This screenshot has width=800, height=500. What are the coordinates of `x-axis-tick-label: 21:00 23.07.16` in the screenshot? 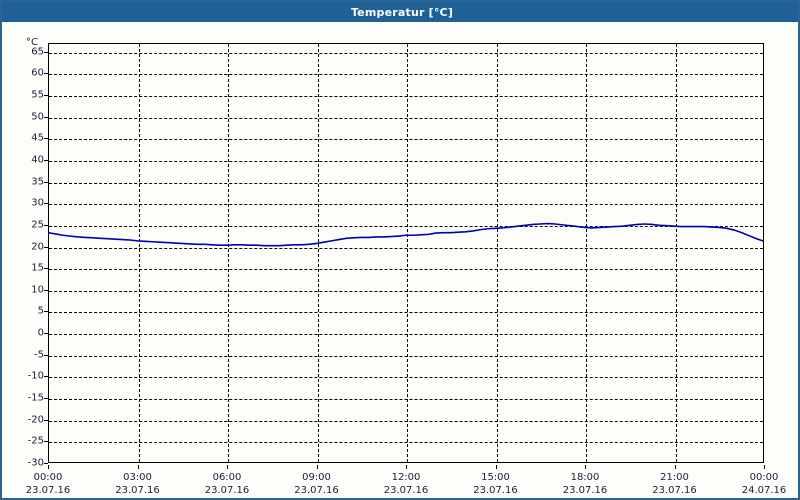 It's located at (674, 484).